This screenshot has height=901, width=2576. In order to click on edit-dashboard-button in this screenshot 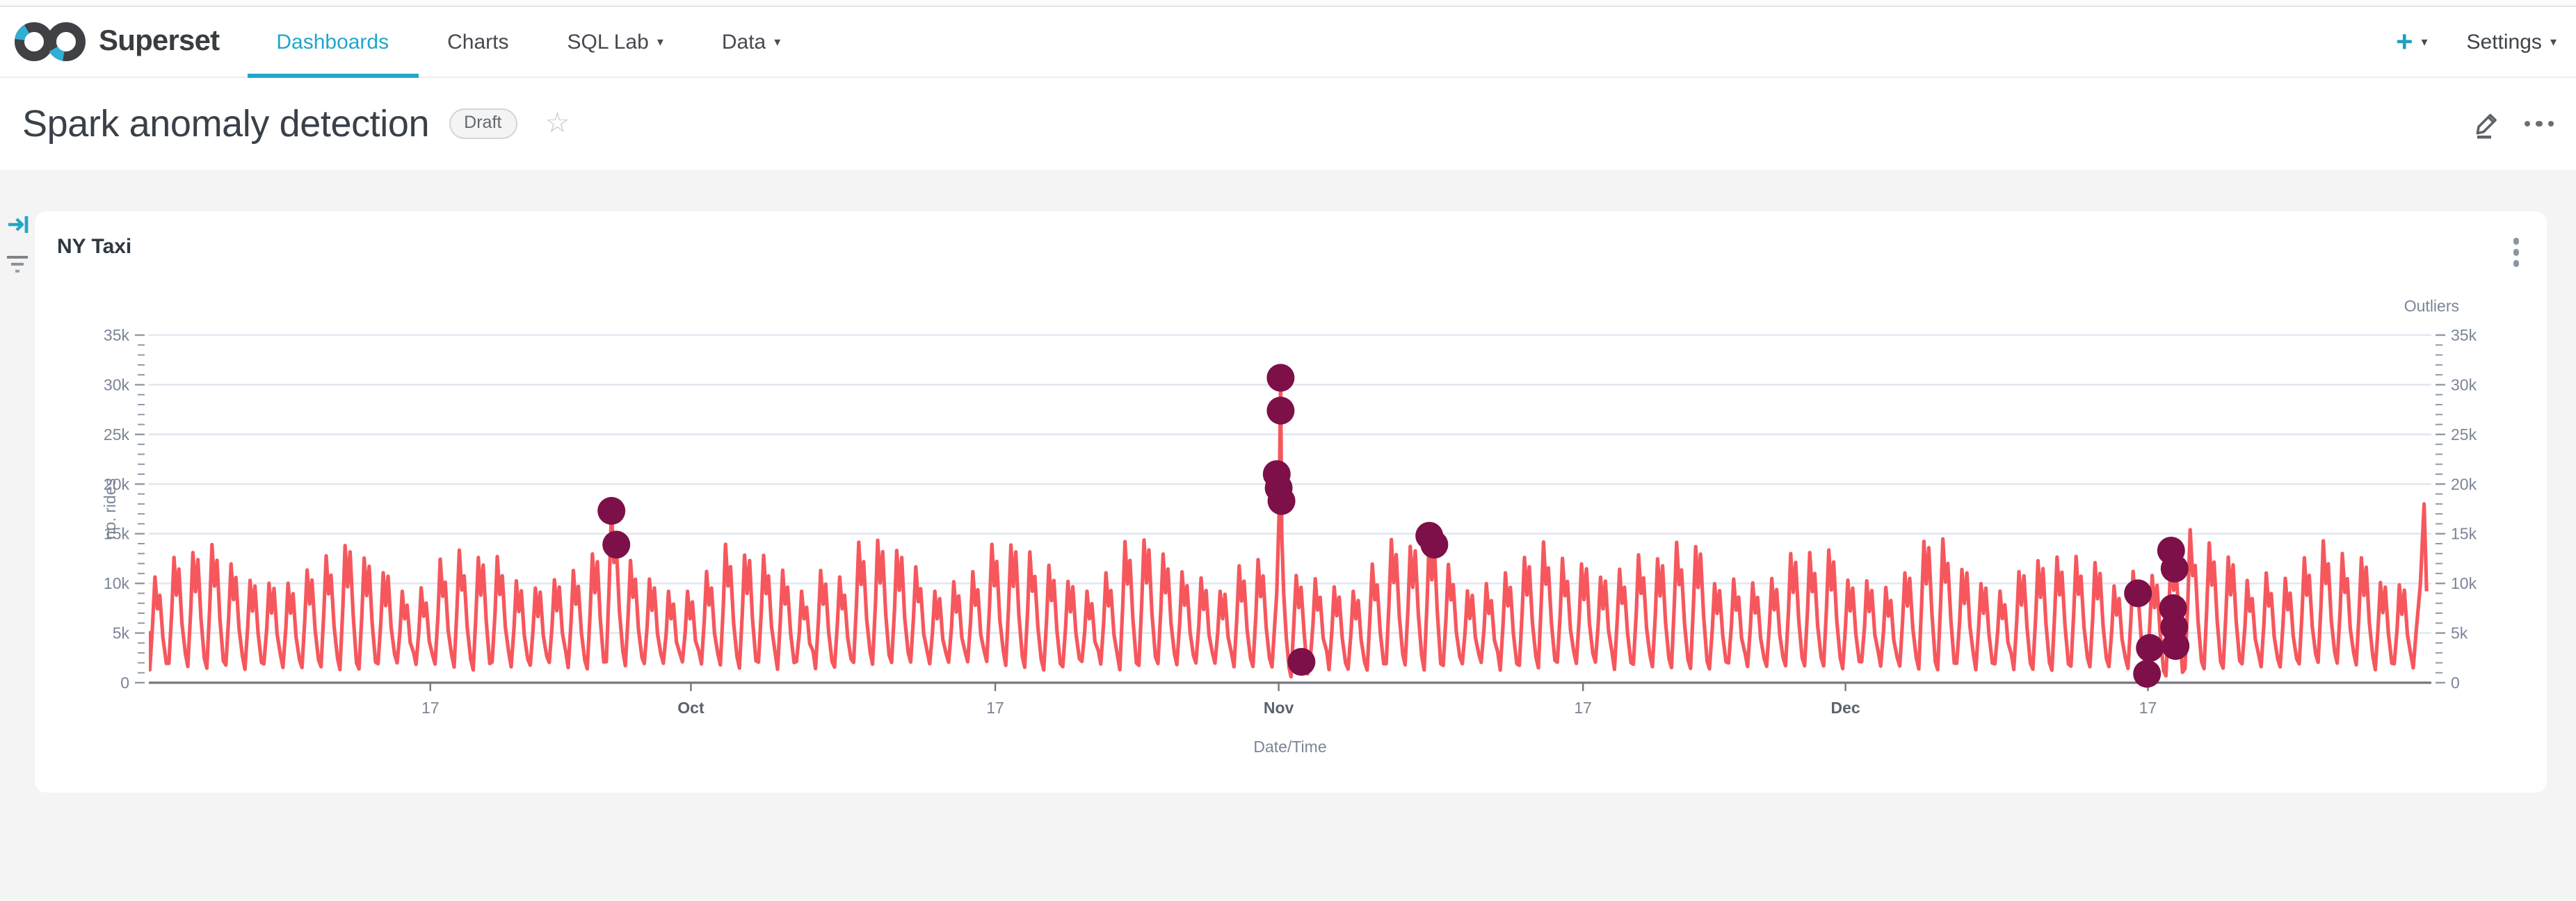, I will do `click(2486, 123)`.